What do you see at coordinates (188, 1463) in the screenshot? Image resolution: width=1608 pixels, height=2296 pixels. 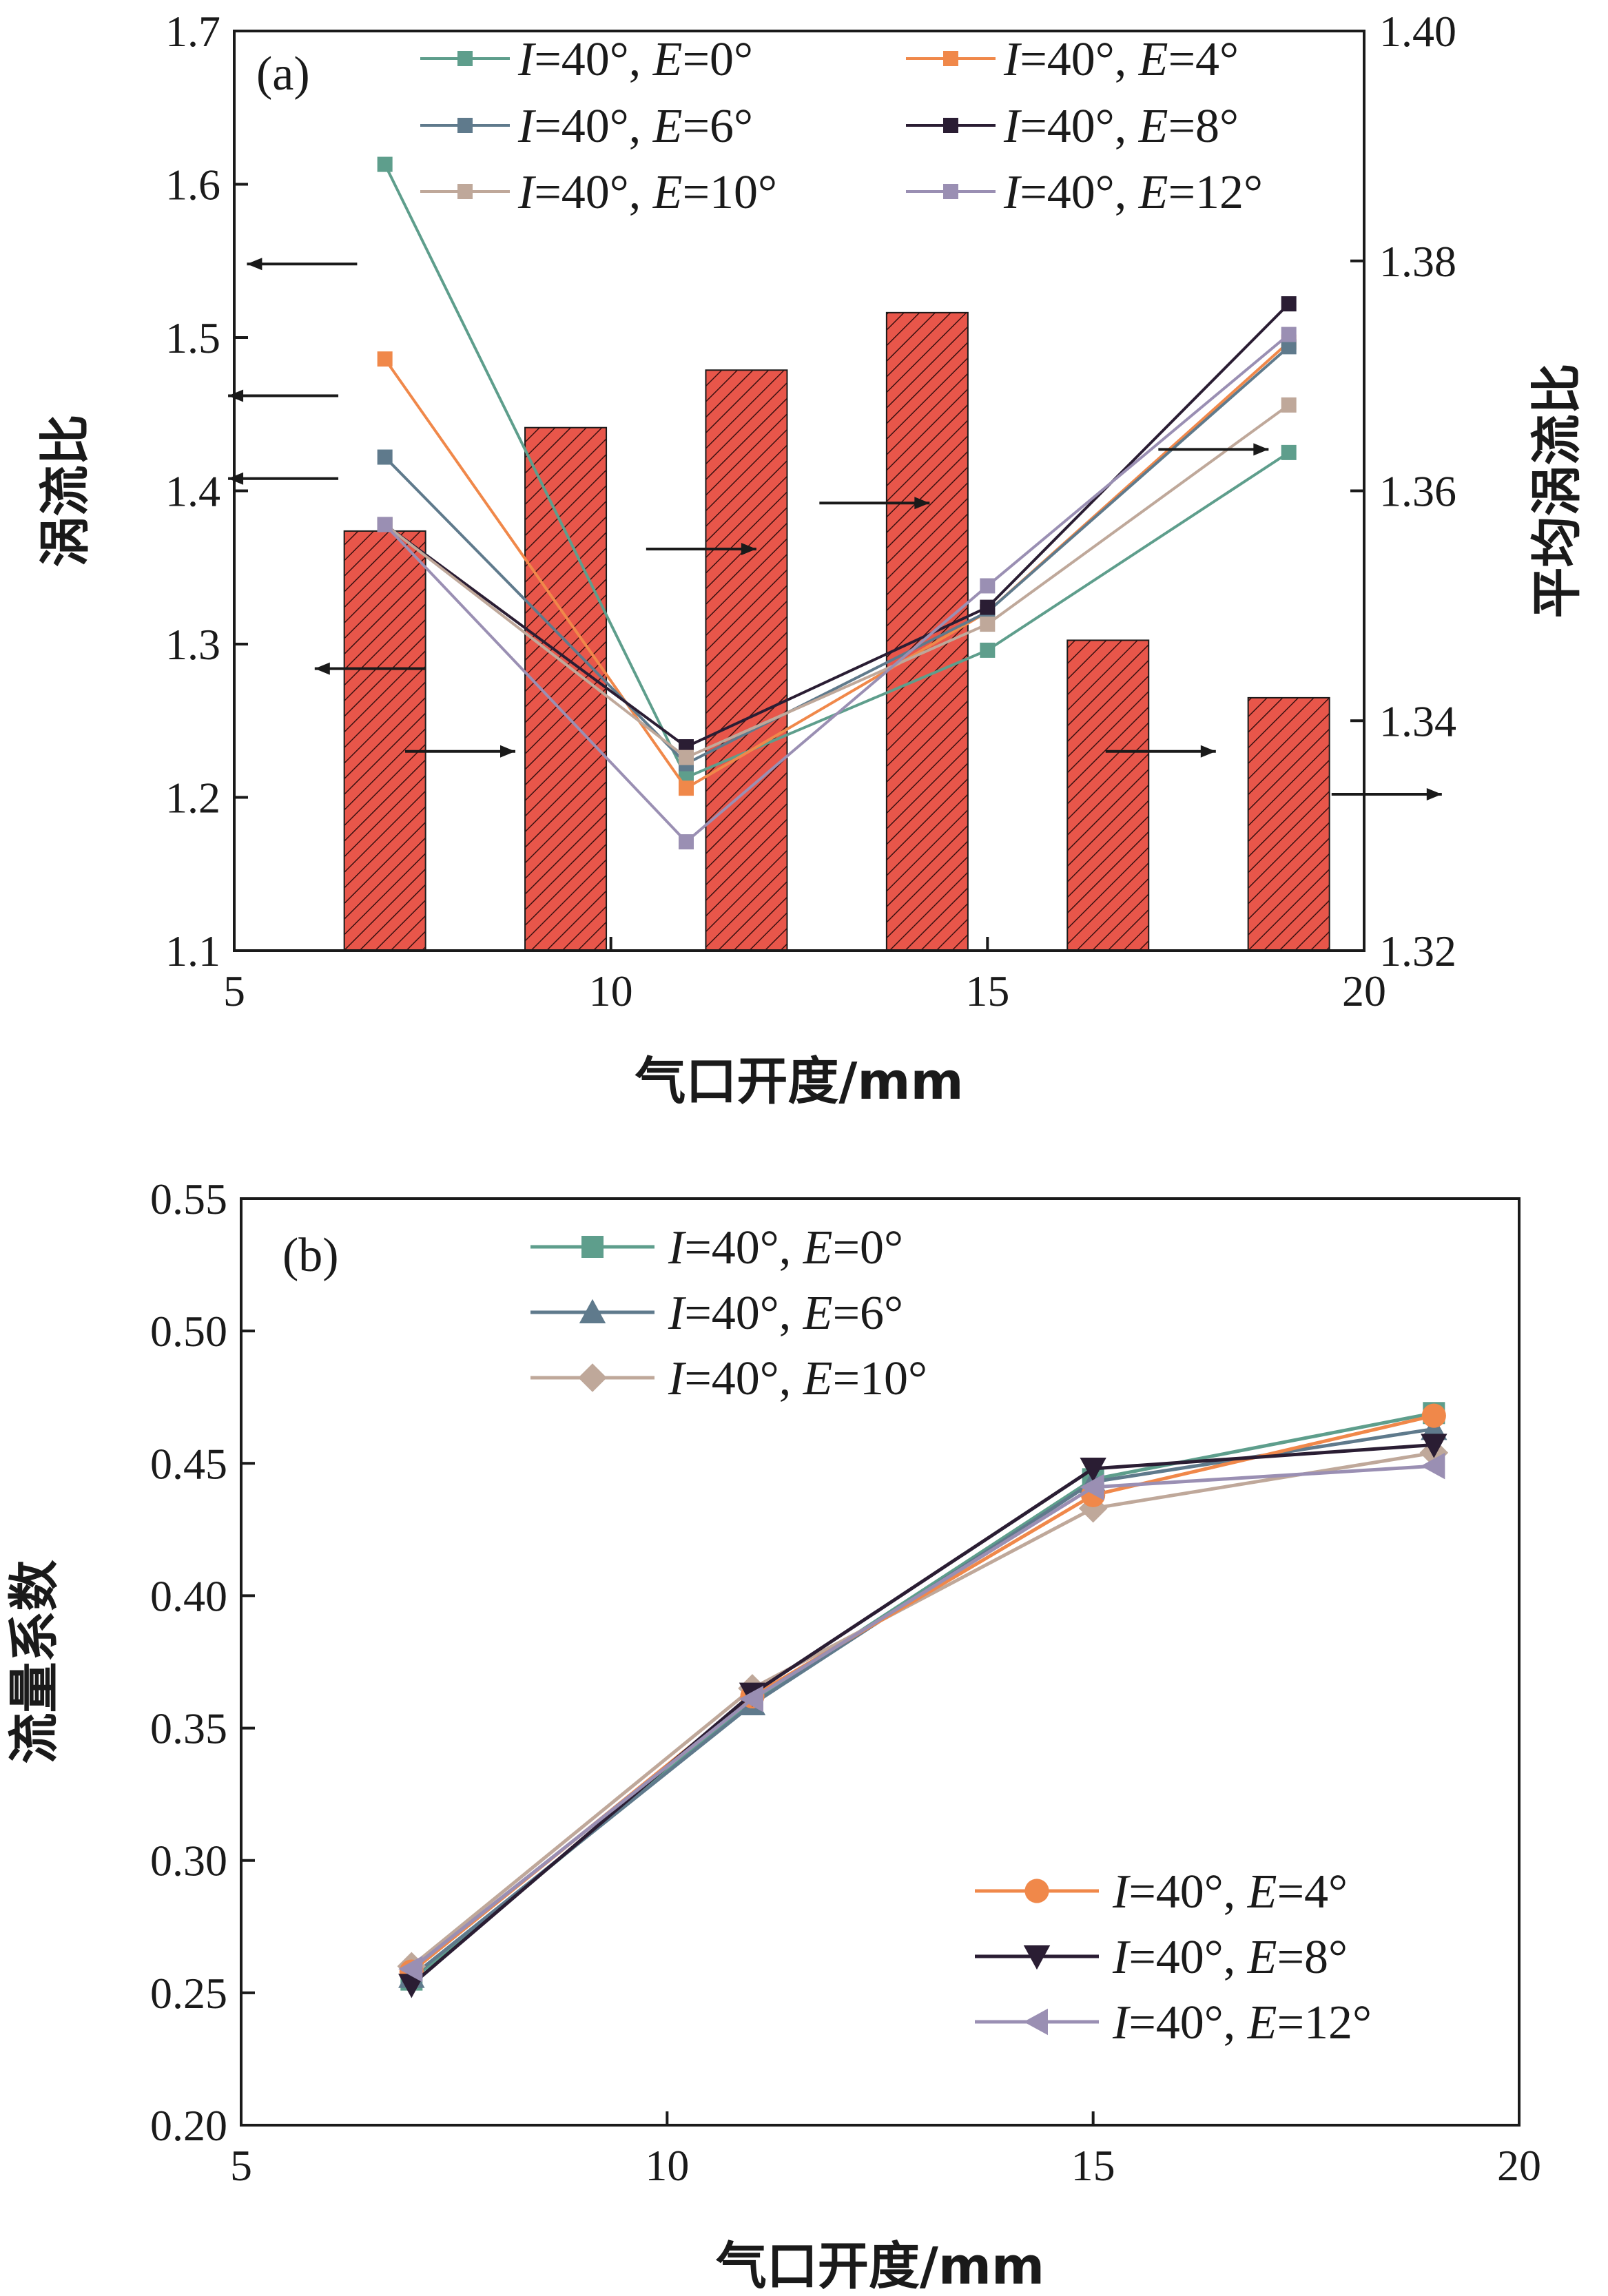 I see `ytick-label-b-5: 0.45` at bounding box center [188, 1463].